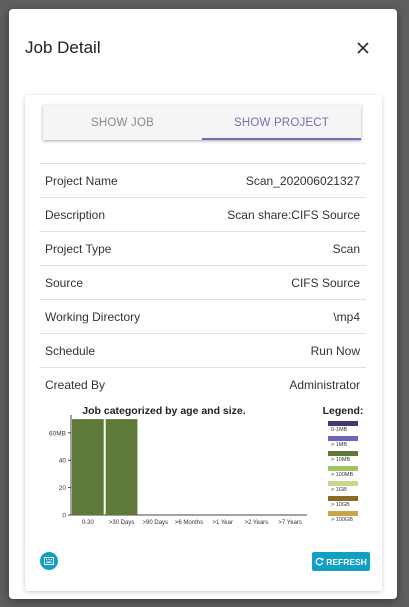 The height and width of the screenshot is (607, 409). I want to click on keyboard-icon, so click(49, 561).